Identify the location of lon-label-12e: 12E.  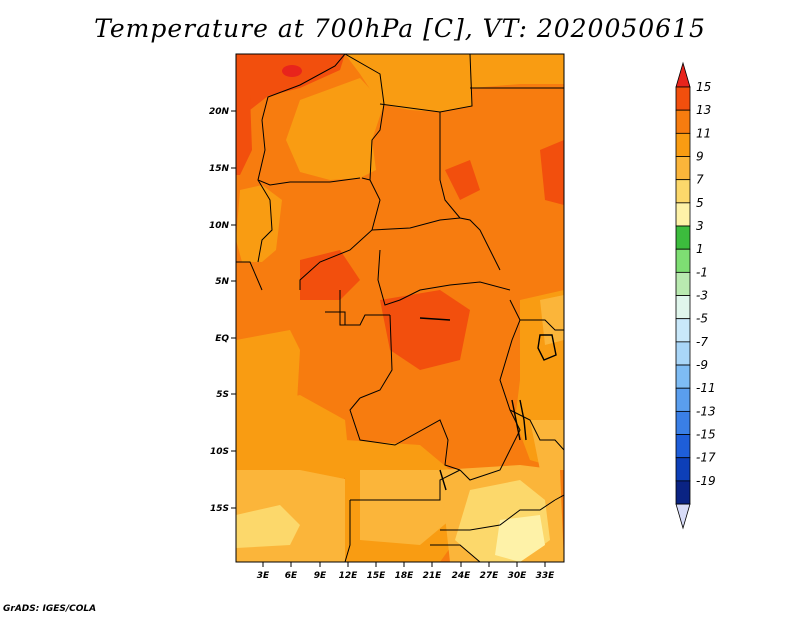
(349, 576).